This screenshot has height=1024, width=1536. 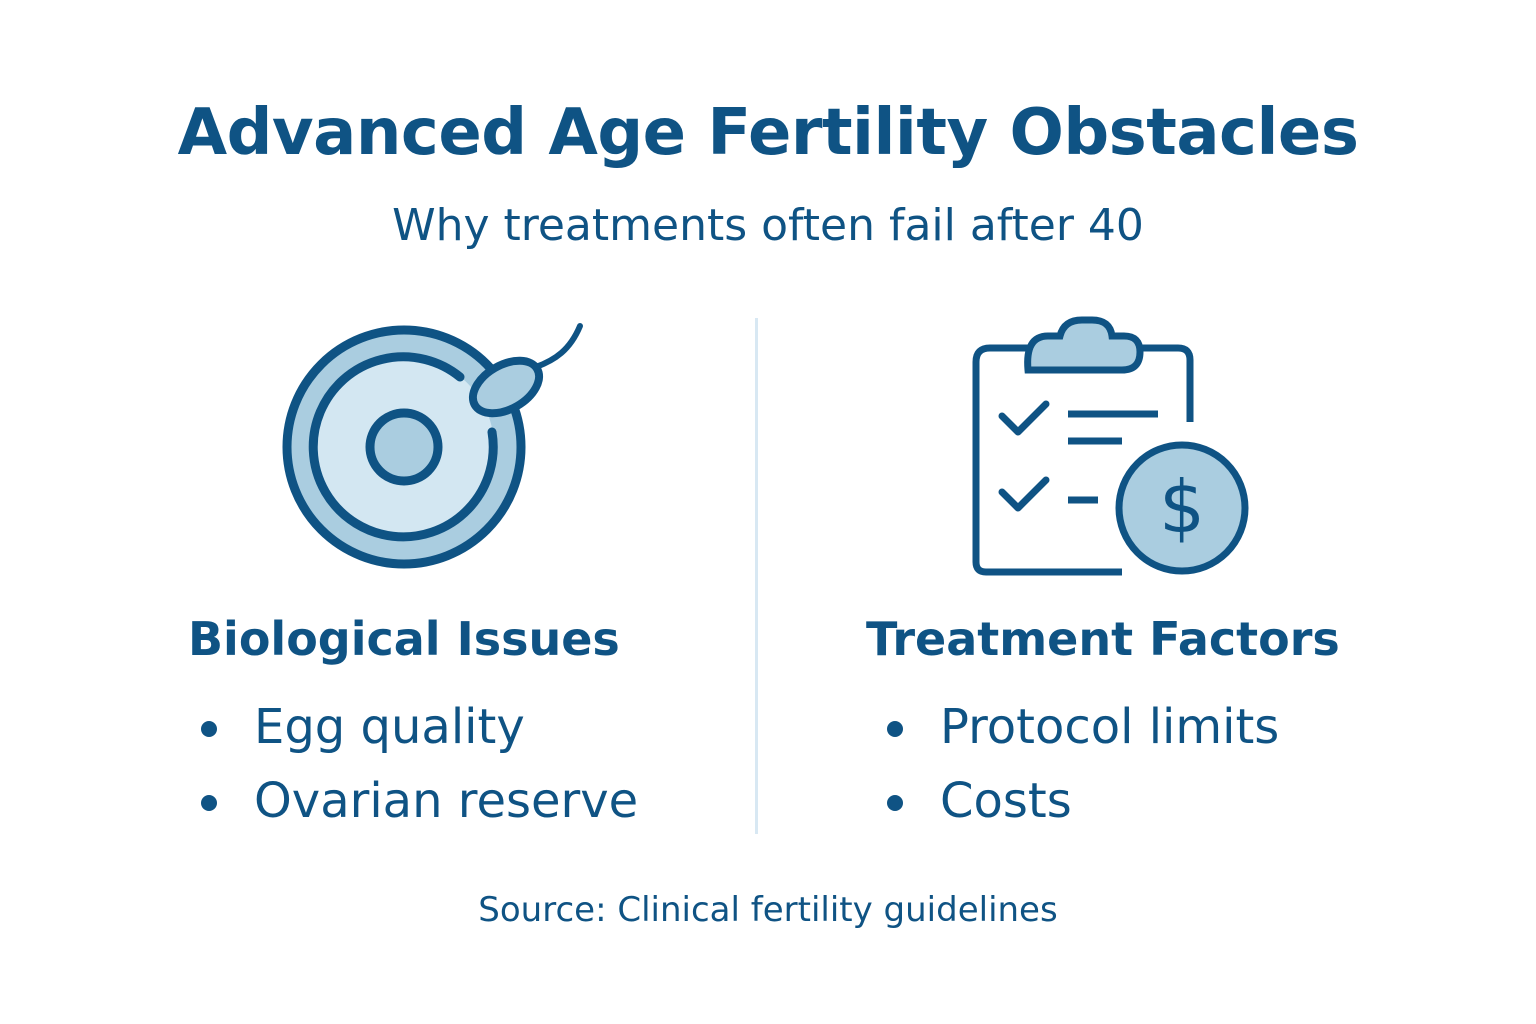 I want to click on column-divider, so click(x=756, y=576).